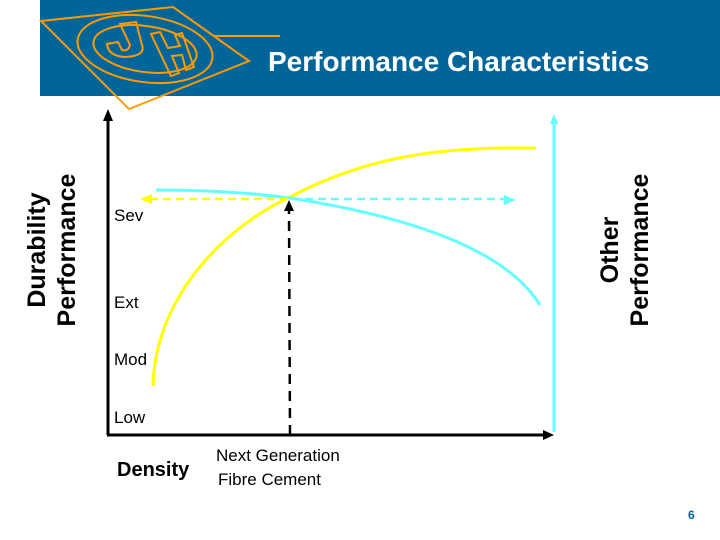  Describe the element at coordinates (126, 302) in the screenshot. I see `y-level-ext: Ext` at that location.